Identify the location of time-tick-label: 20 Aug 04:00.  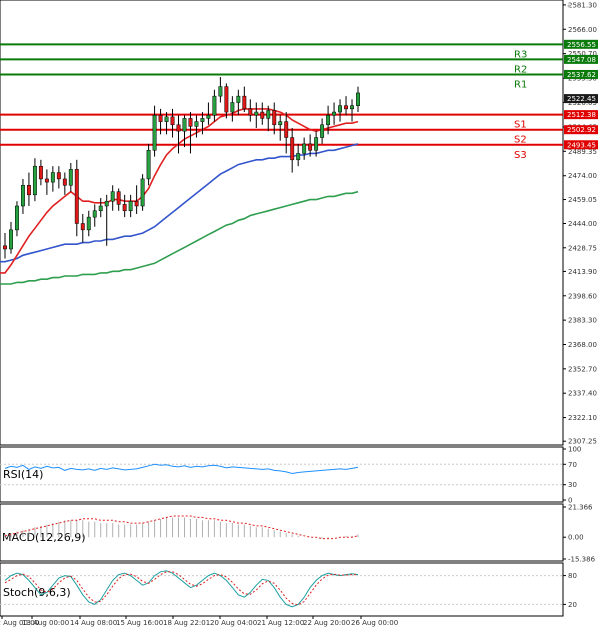
(233, 623).